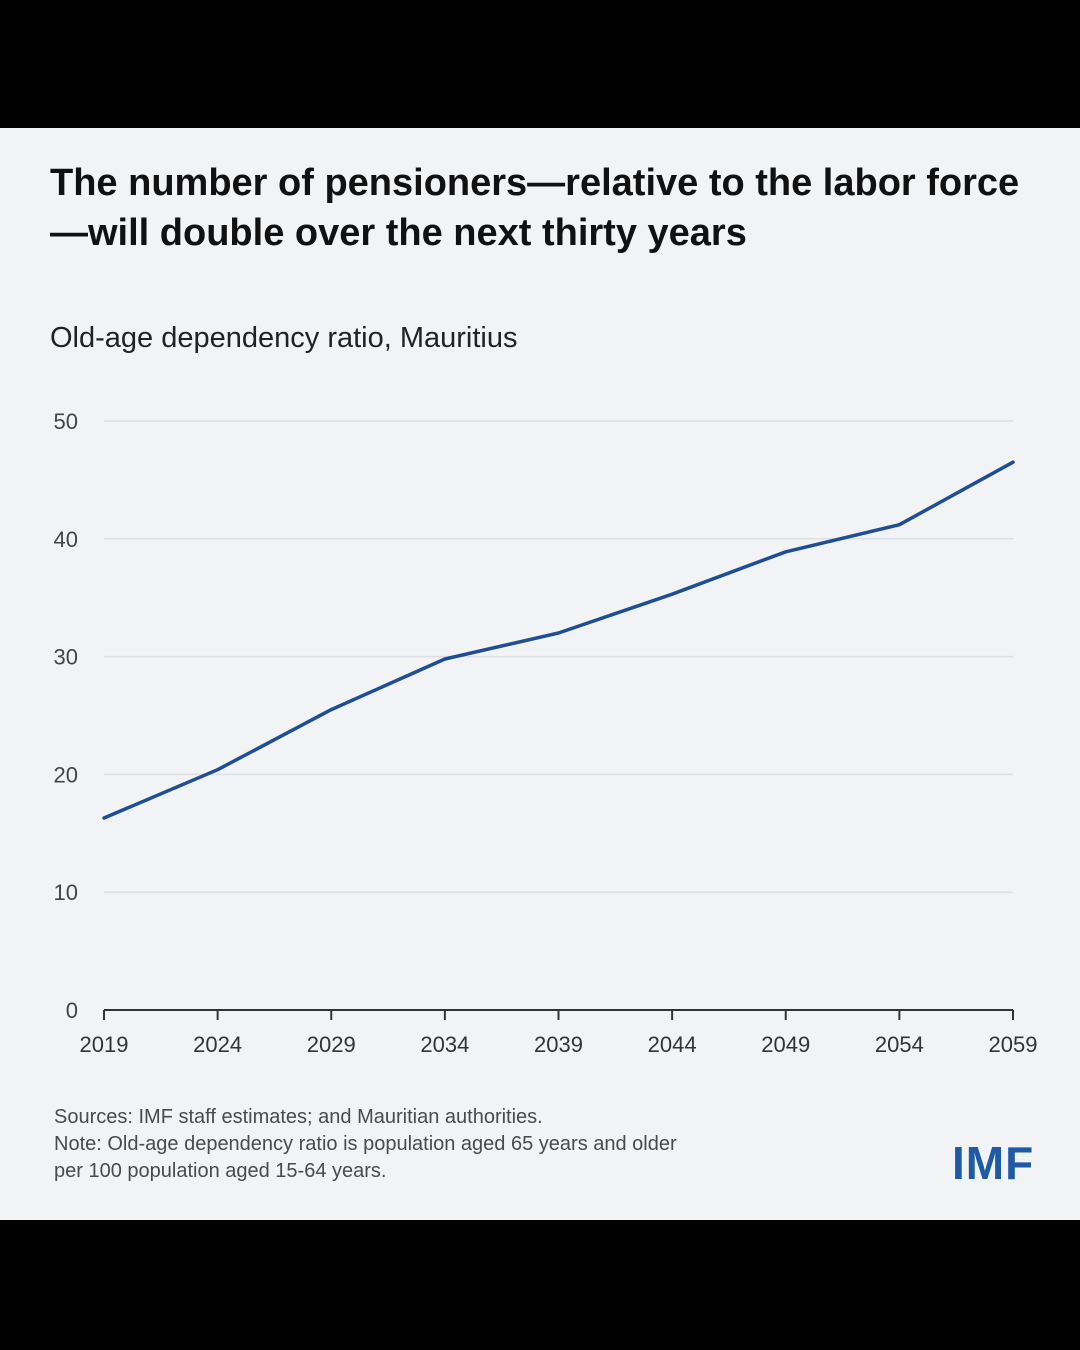 The width and height of the screenshot is (1080, 1350). Describe the element at coordinates (66, 657) in the screenshot. I see `y-tick-label-30: 30` at that location.